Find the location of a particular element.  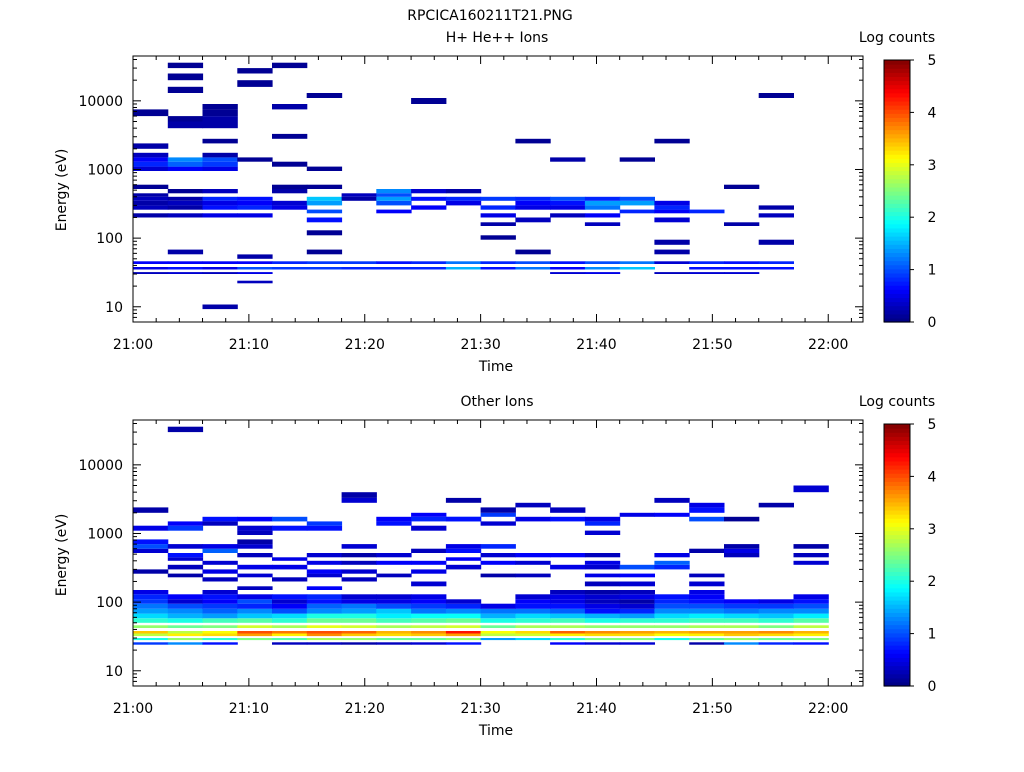

panel1-colorbar: 0 1 2 3 4 5 is located at coordinates (910, 192).